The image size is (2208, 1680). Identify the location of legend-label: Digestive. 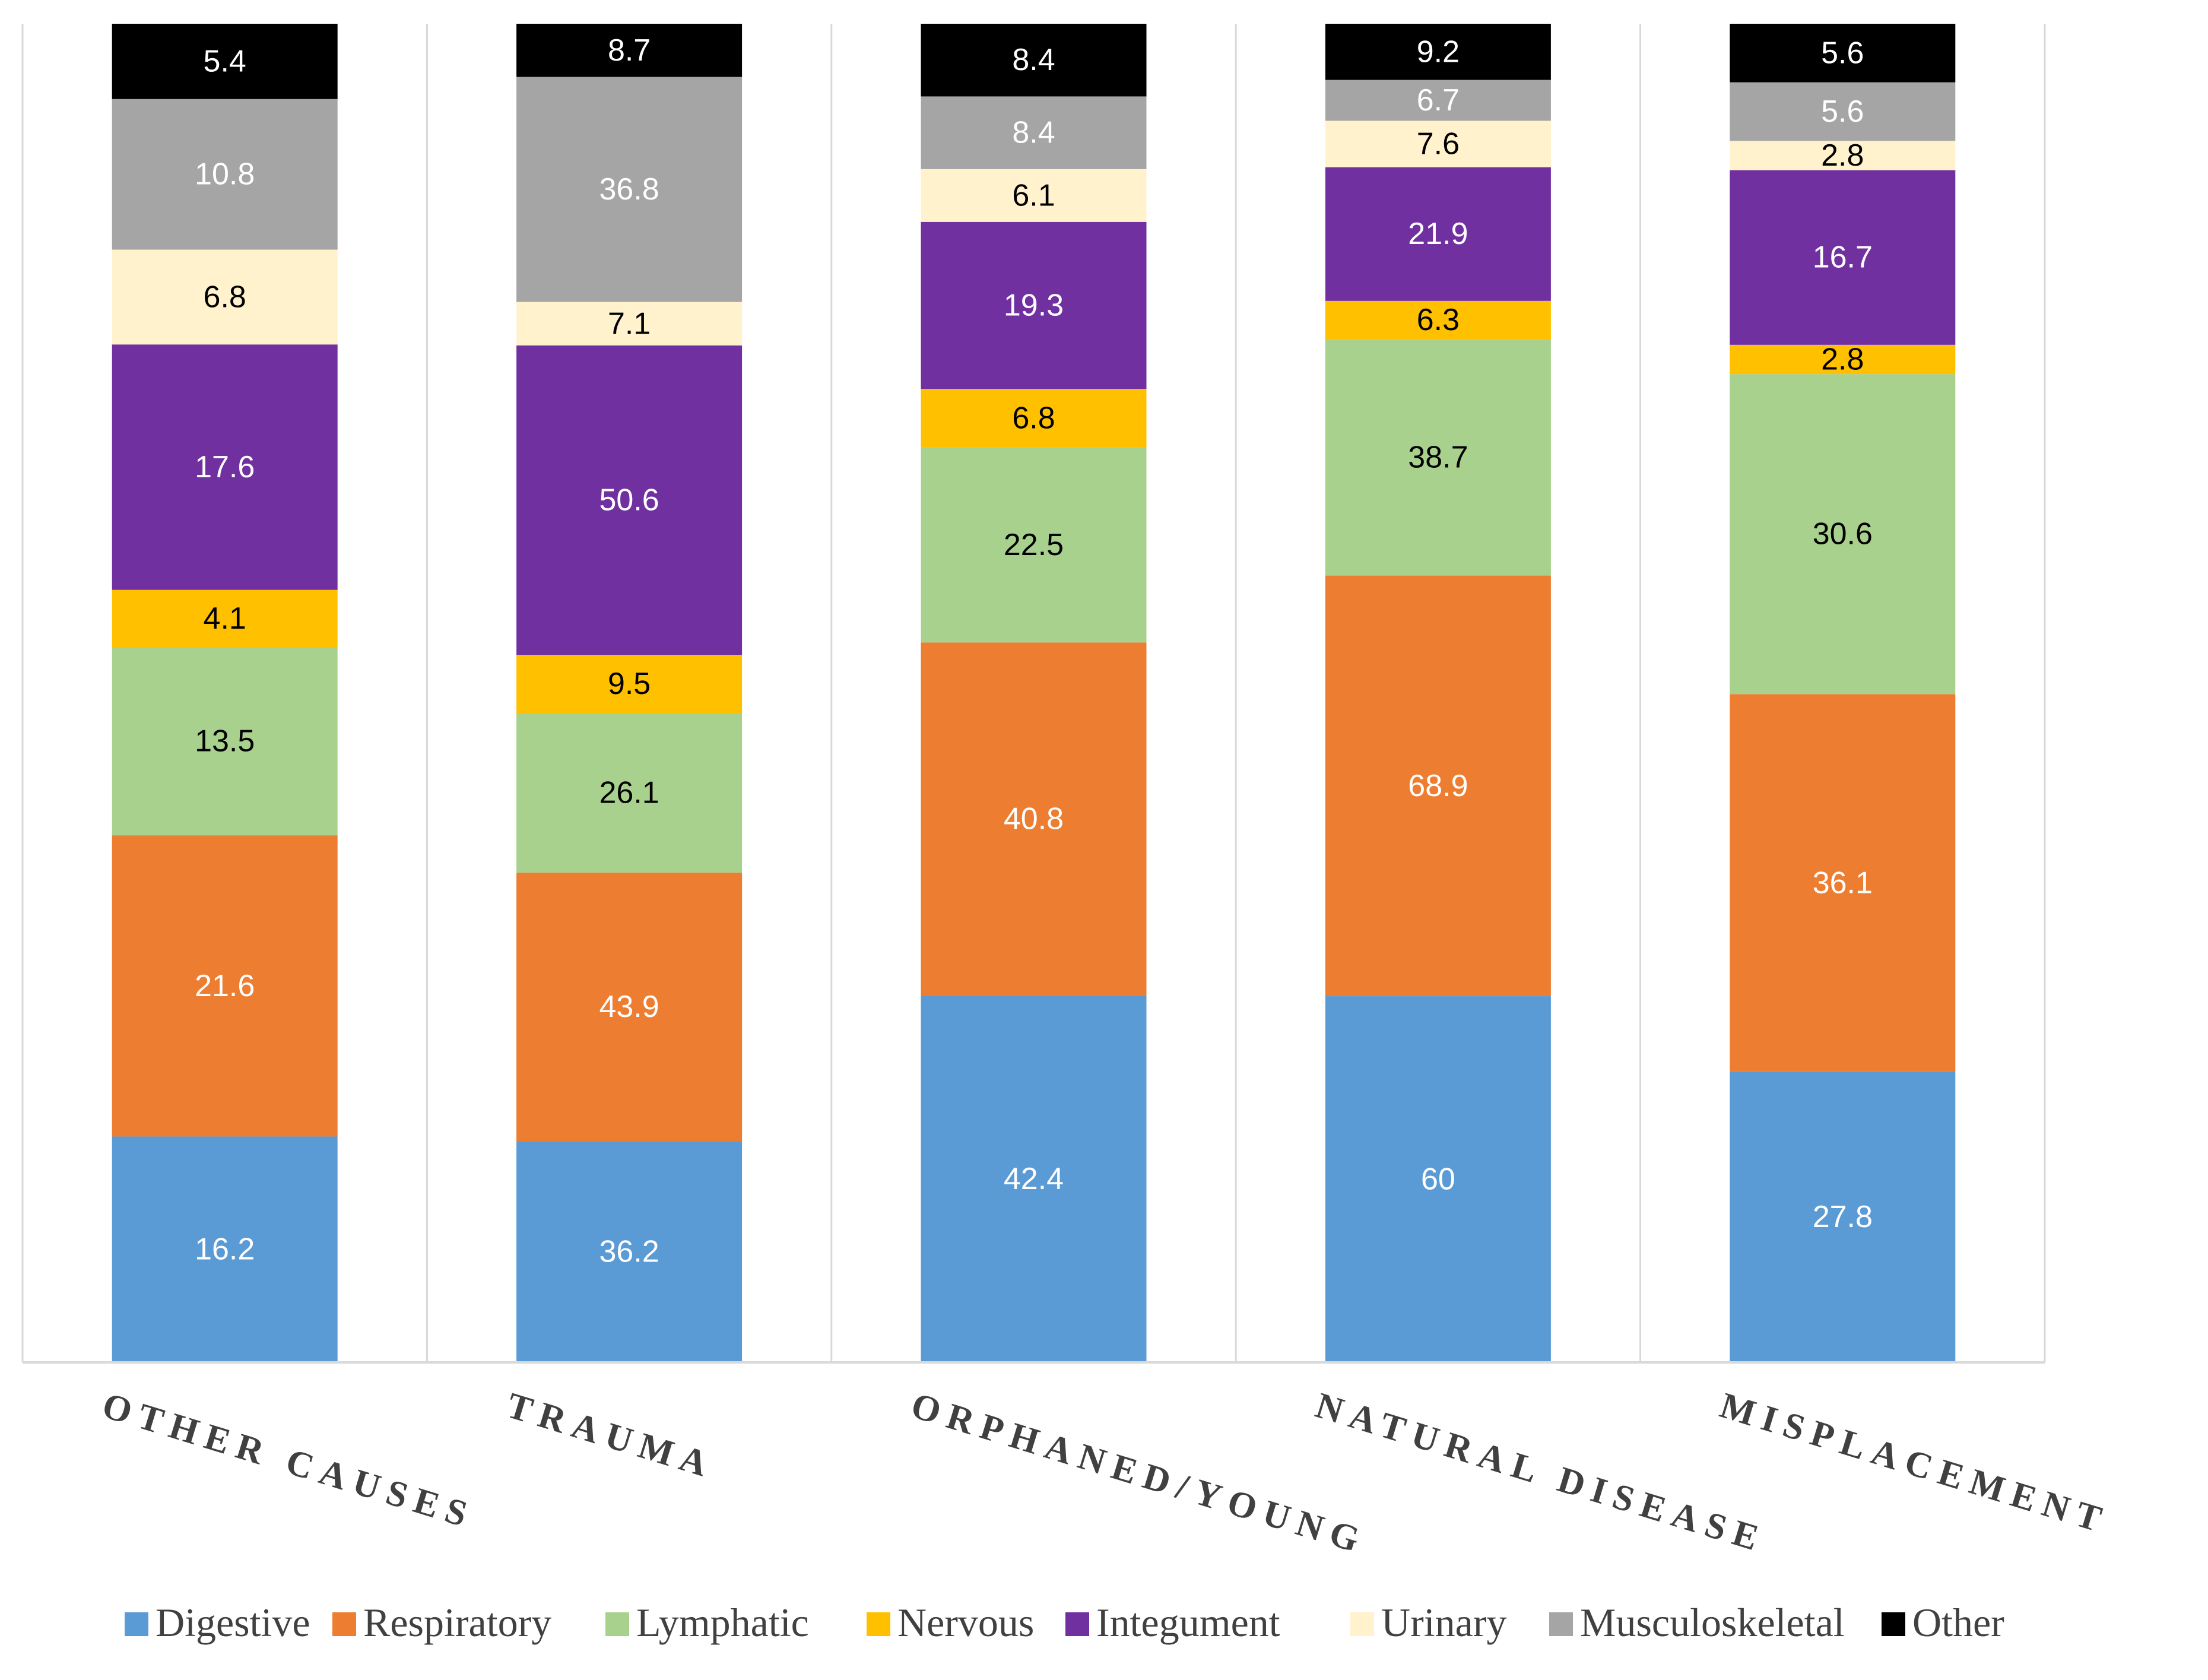
(233, 1623).